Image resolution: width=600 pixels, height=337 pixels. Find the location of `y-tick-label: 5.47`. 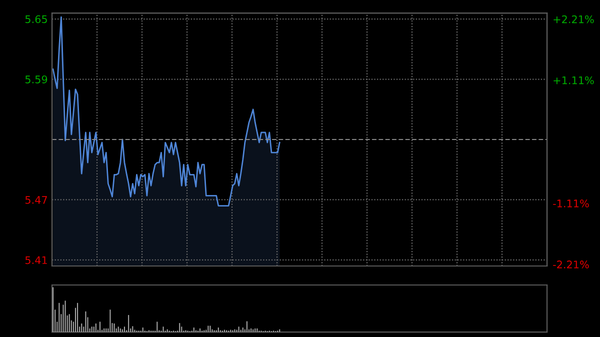

y-tick-label: 5.47 is located at coordinates (36, 200).